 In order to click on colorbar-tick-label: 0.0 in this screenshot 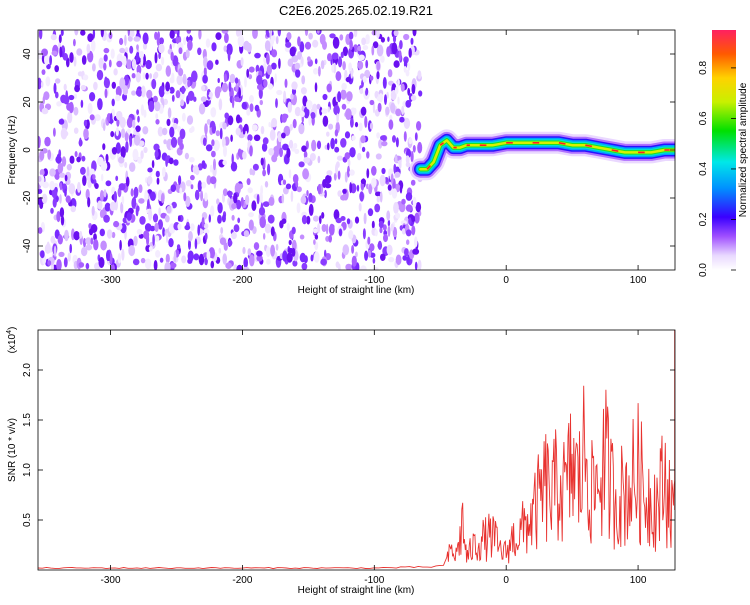, I will do `click(703, 270)`.